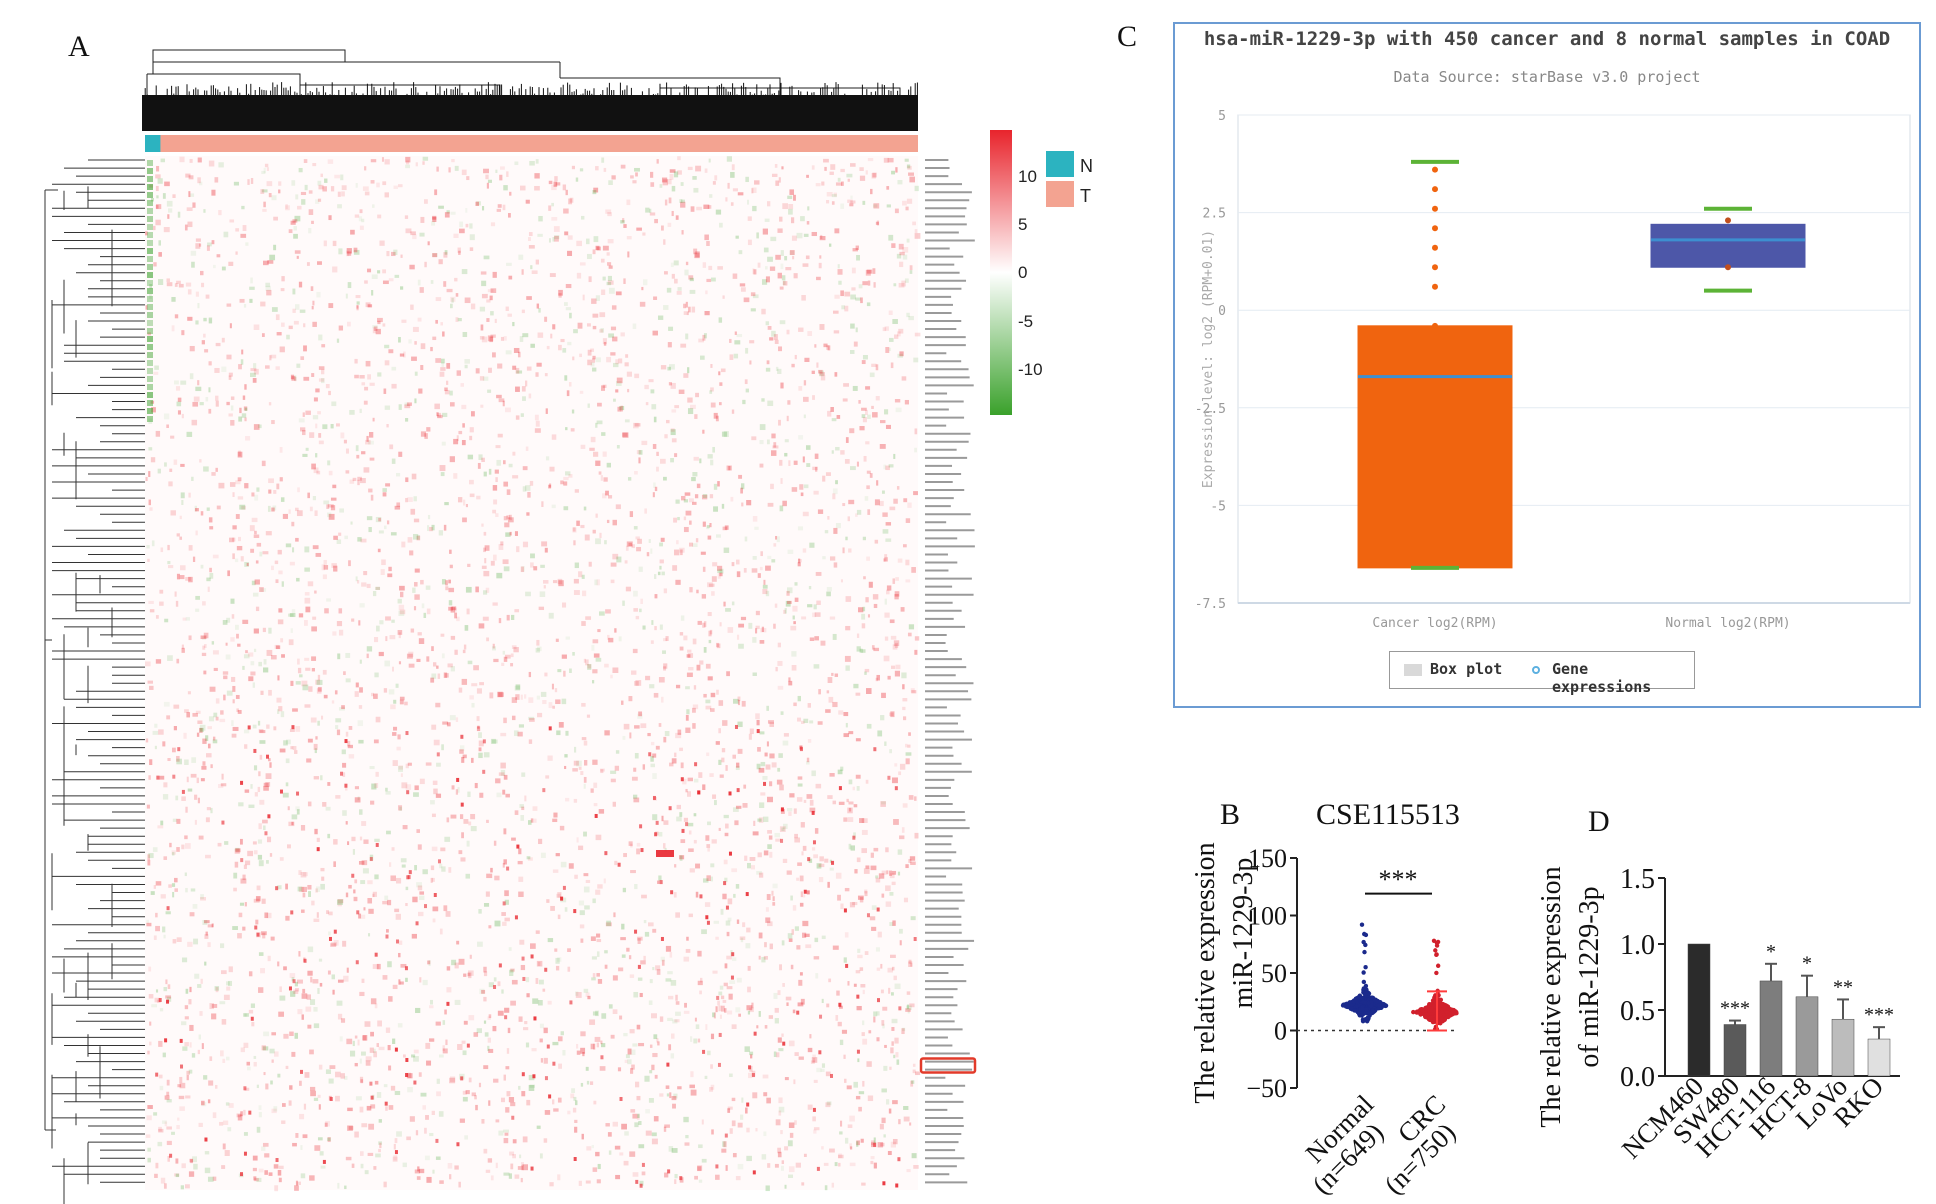  I want to click on legend-gene-expressions: Gene expressions, so click(1602, 678).